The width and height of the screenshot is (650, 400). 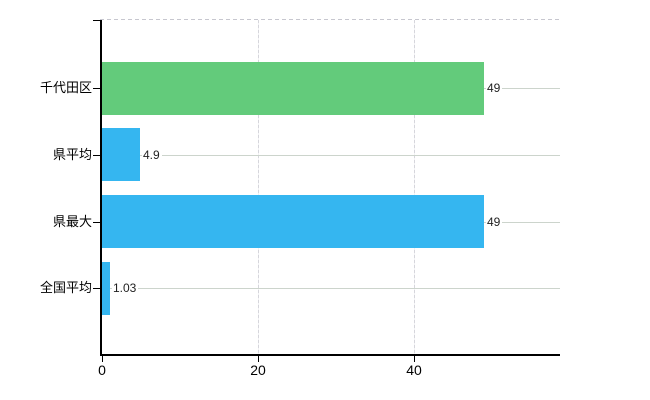 I want to click on x-axis-line, so click(x=330, y=355).